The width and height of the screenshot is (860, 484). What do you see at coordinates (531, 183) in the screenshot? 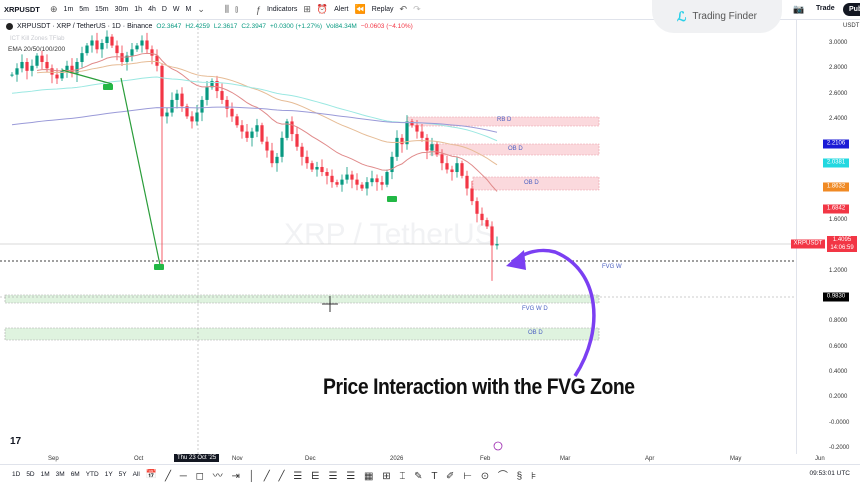
I see `zone-label-ob2: OB D` at bounding box center [531, 183].